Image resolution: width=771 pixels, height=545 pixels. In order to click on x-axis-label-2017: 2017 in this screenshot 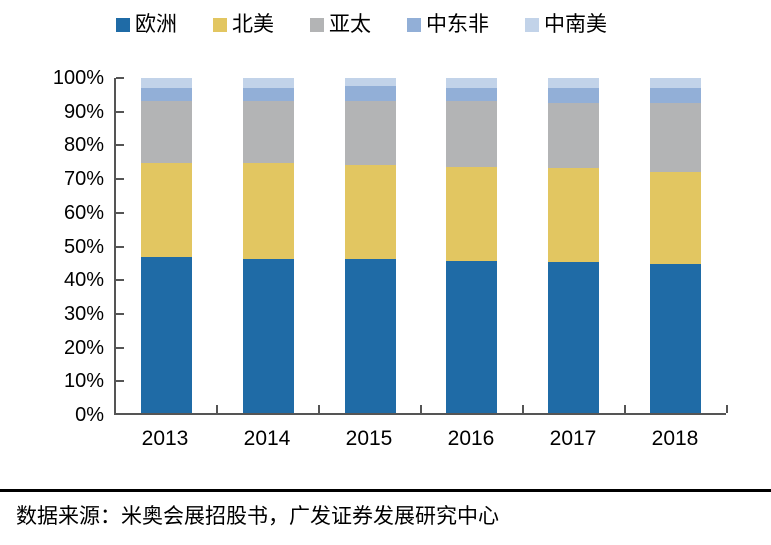, I will do `click(573, 438)`.